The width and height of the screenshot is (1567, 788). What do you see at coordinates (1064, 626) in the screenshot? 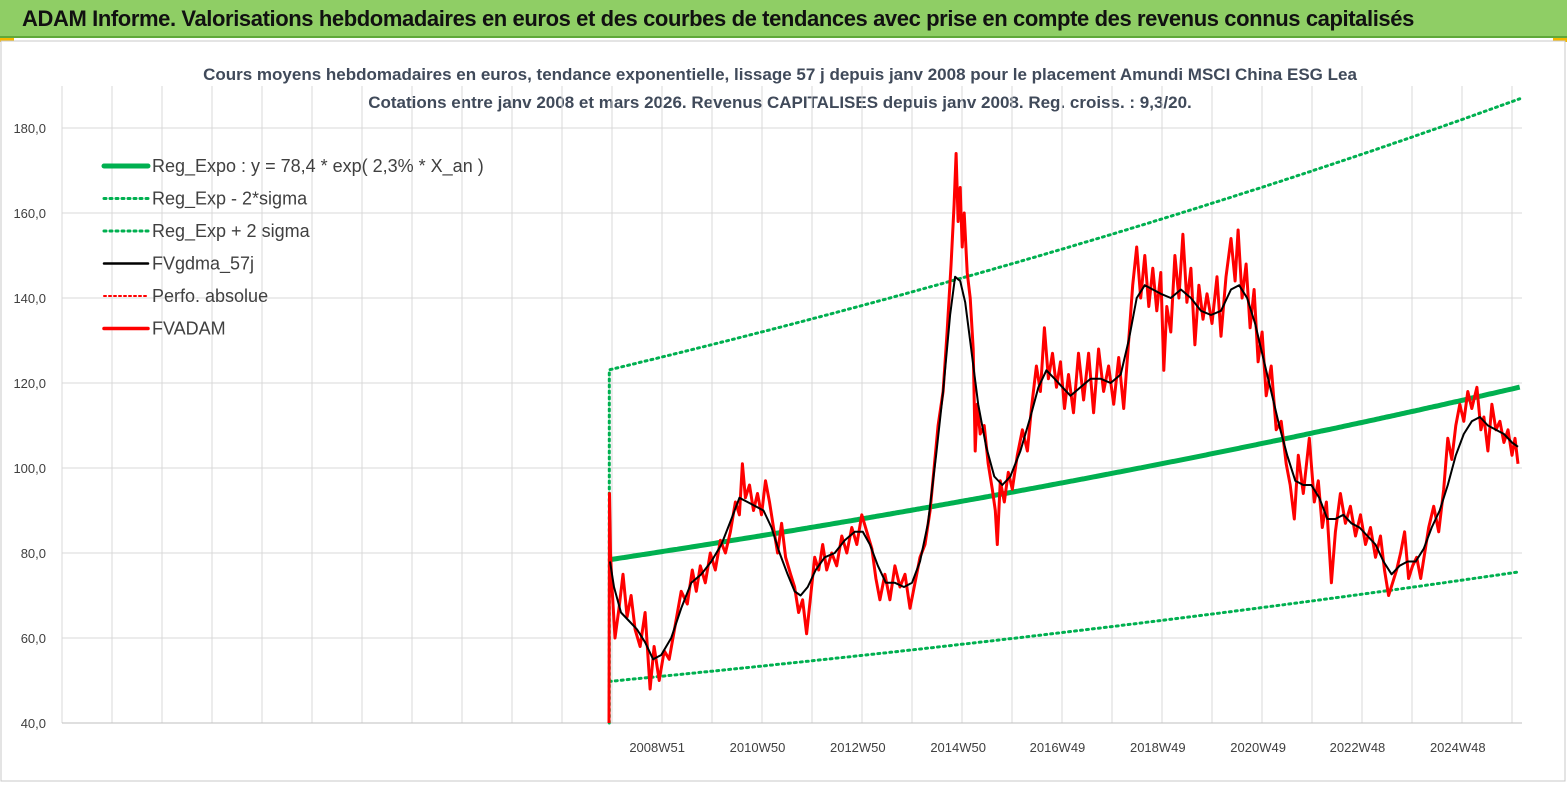
I see `series-reg-exp-minus-2sigma` at bounding box center [1064, 626].